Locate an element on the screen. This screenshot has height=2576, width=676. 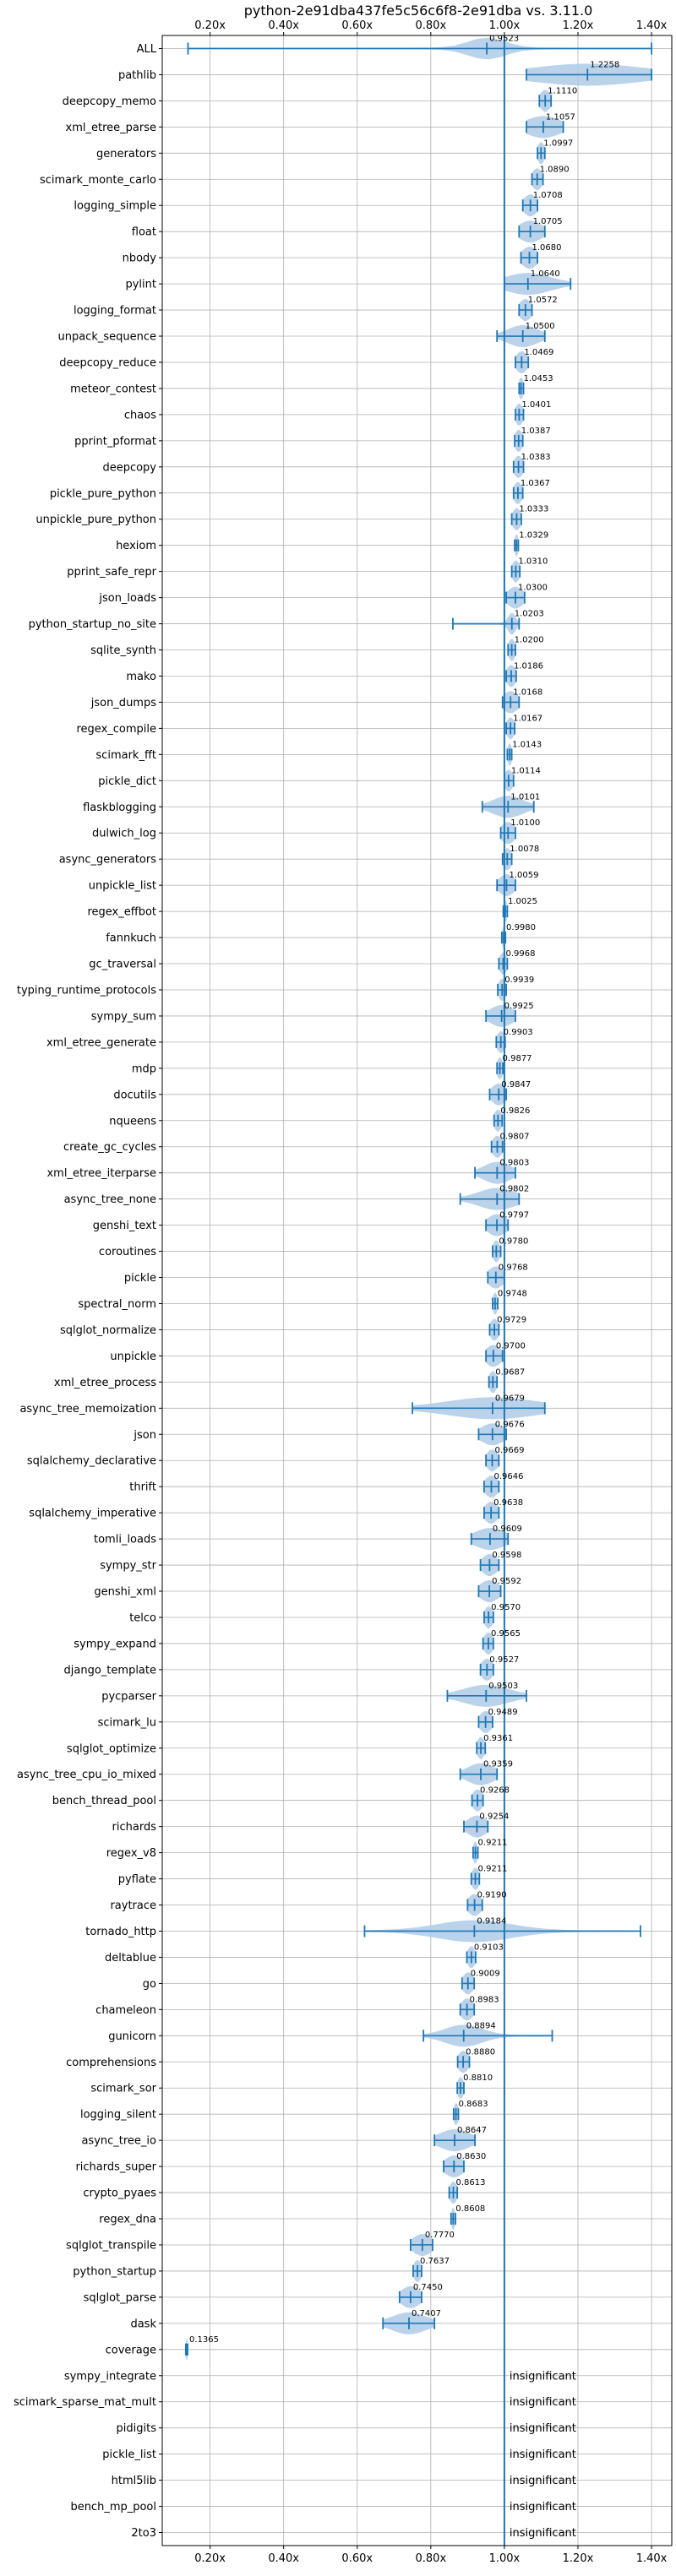
y-tick-label-gc-traversal: gc_traversal is located at coordinates (122, 965).